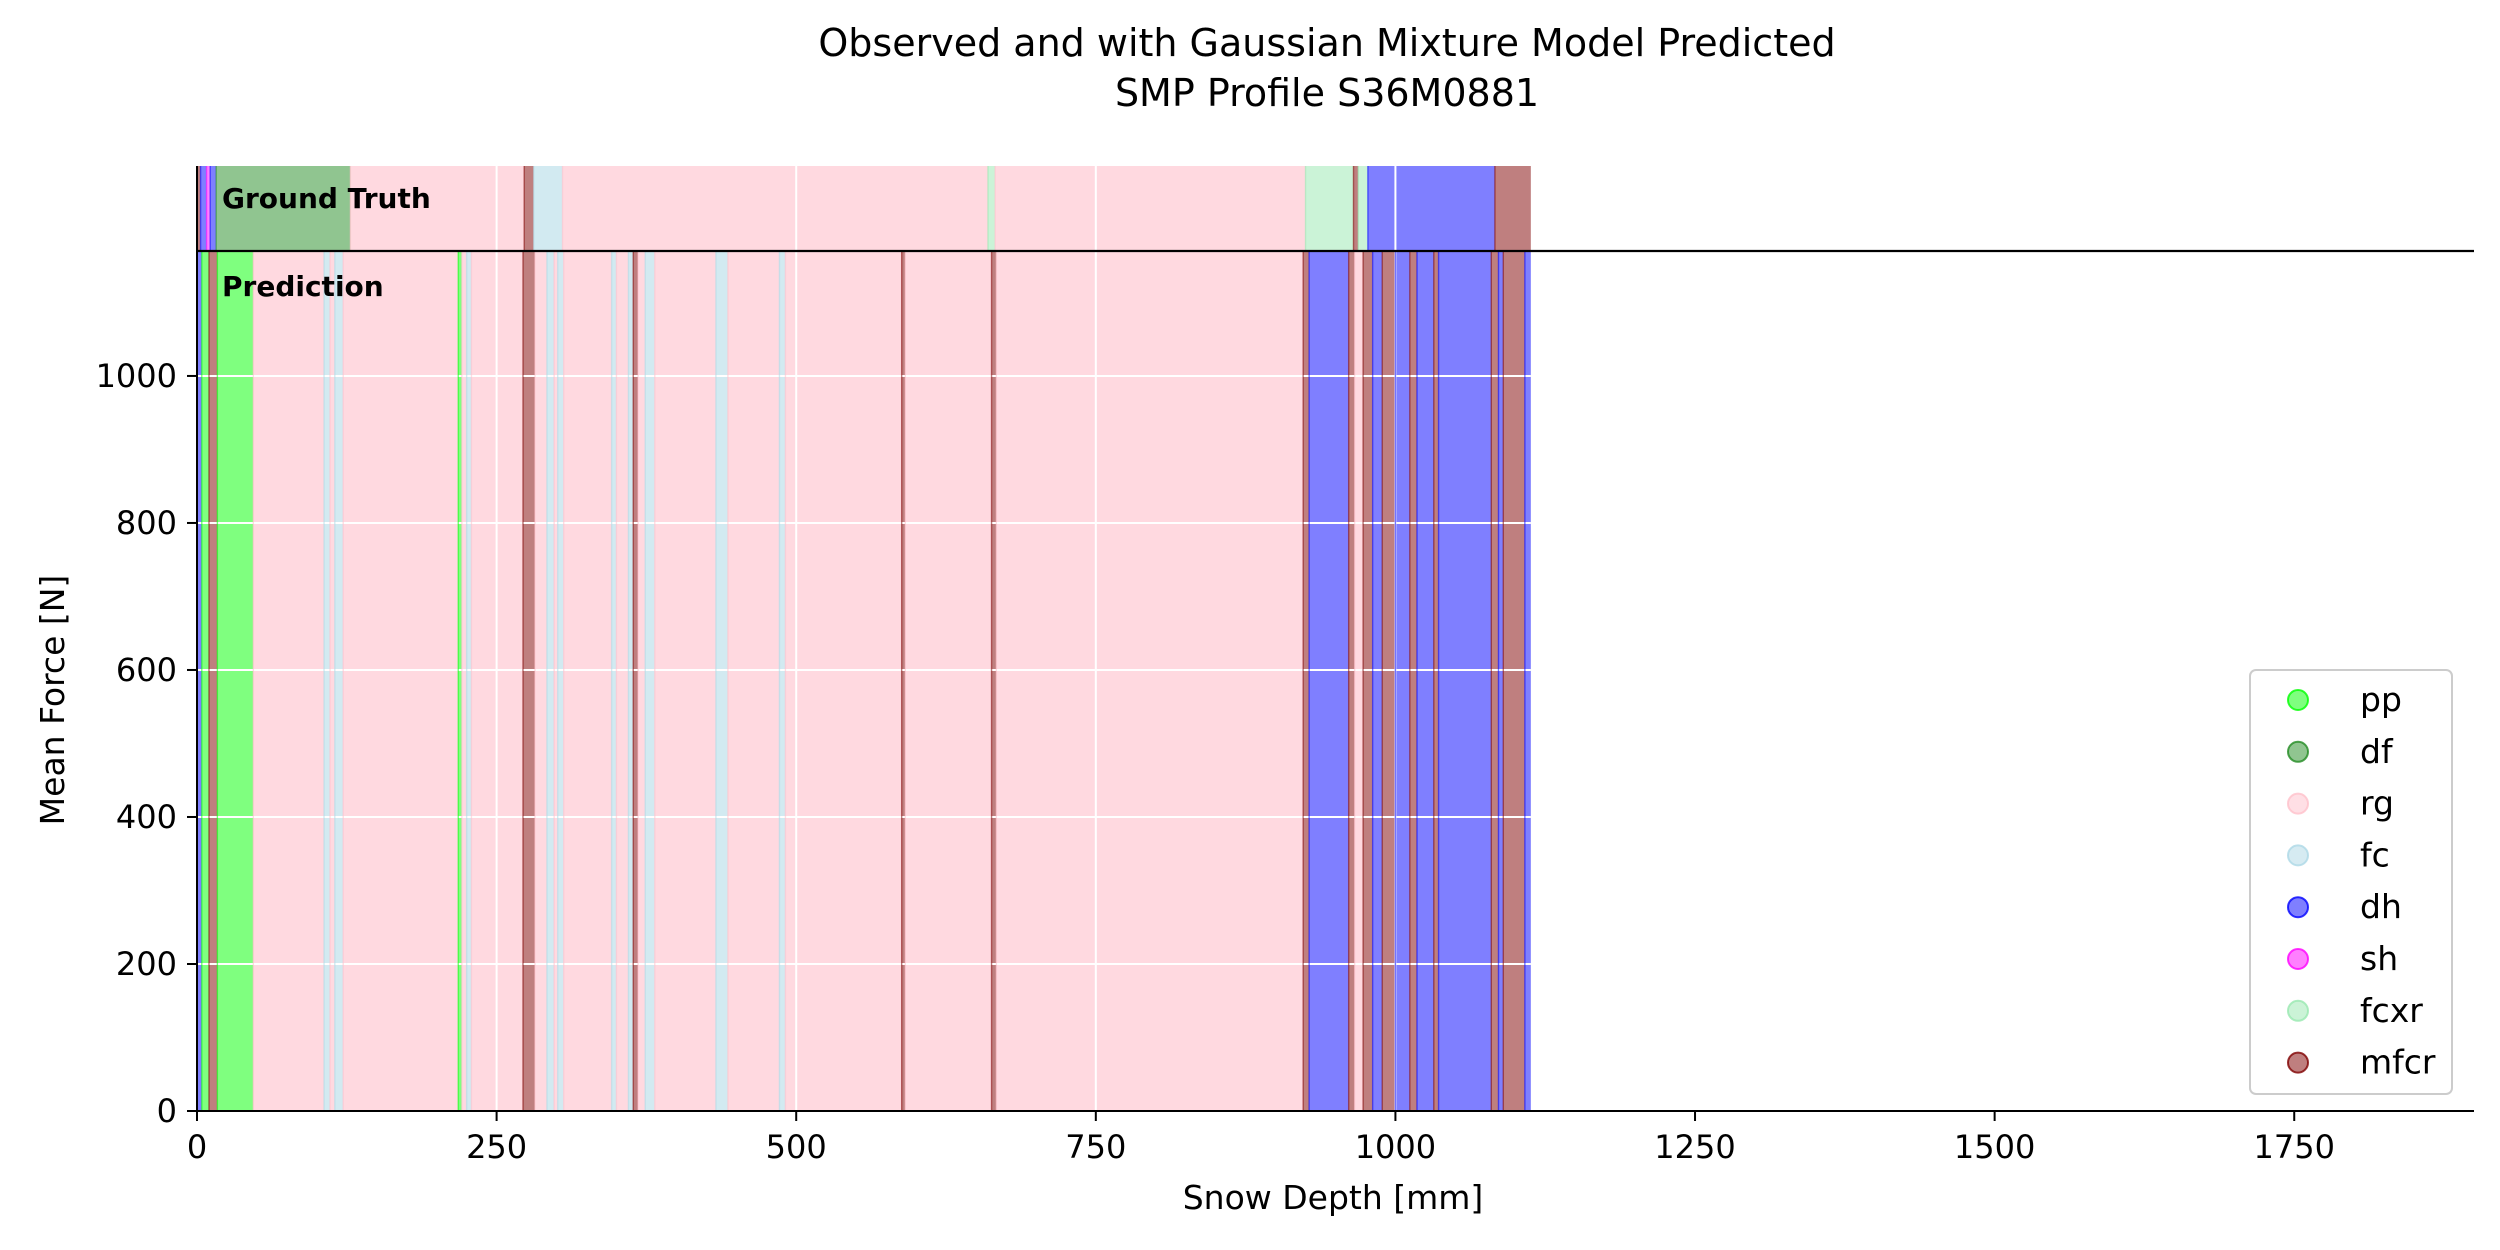 This screenshot has height=1250, width=2500. Describe the element at coordinates (146, 964) in the screenshot. I see `y-tick-label: 200` at that location.